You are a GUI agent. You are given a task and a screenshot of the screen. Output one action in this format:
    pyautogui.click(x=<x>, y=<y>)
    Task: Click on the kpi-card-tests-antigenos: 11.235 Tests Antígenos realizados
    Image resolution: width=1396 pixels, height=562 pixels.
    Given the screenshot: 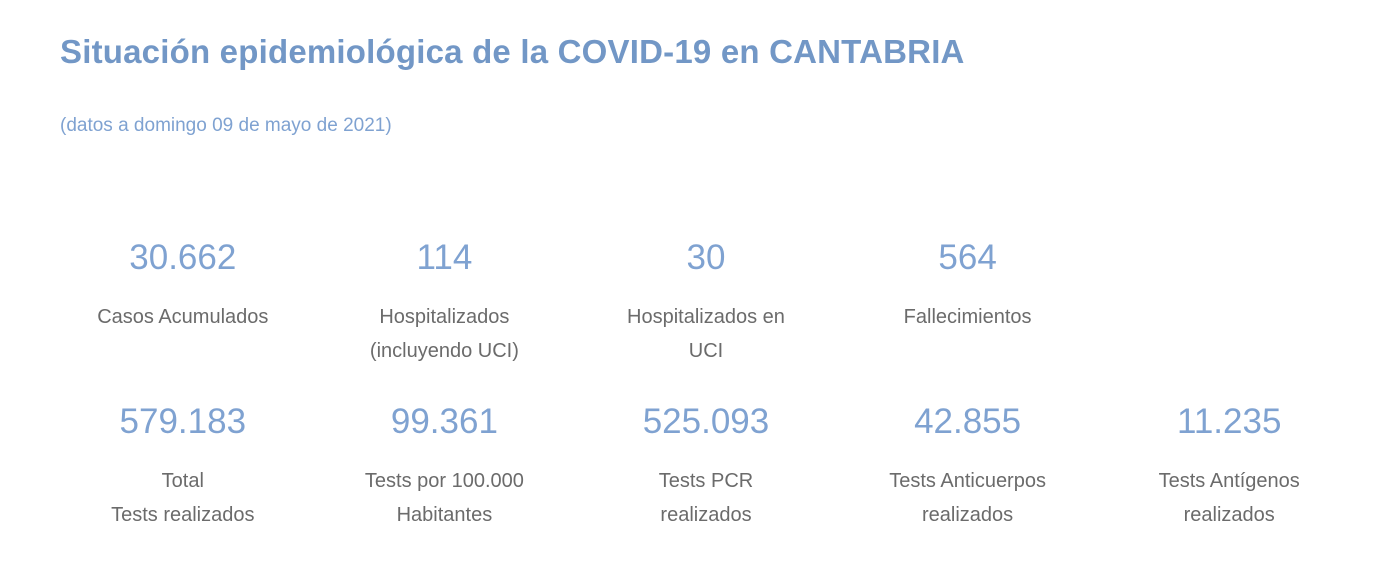 What is the action you would take?
    pyautogui.click(x=1229, y=467)
    